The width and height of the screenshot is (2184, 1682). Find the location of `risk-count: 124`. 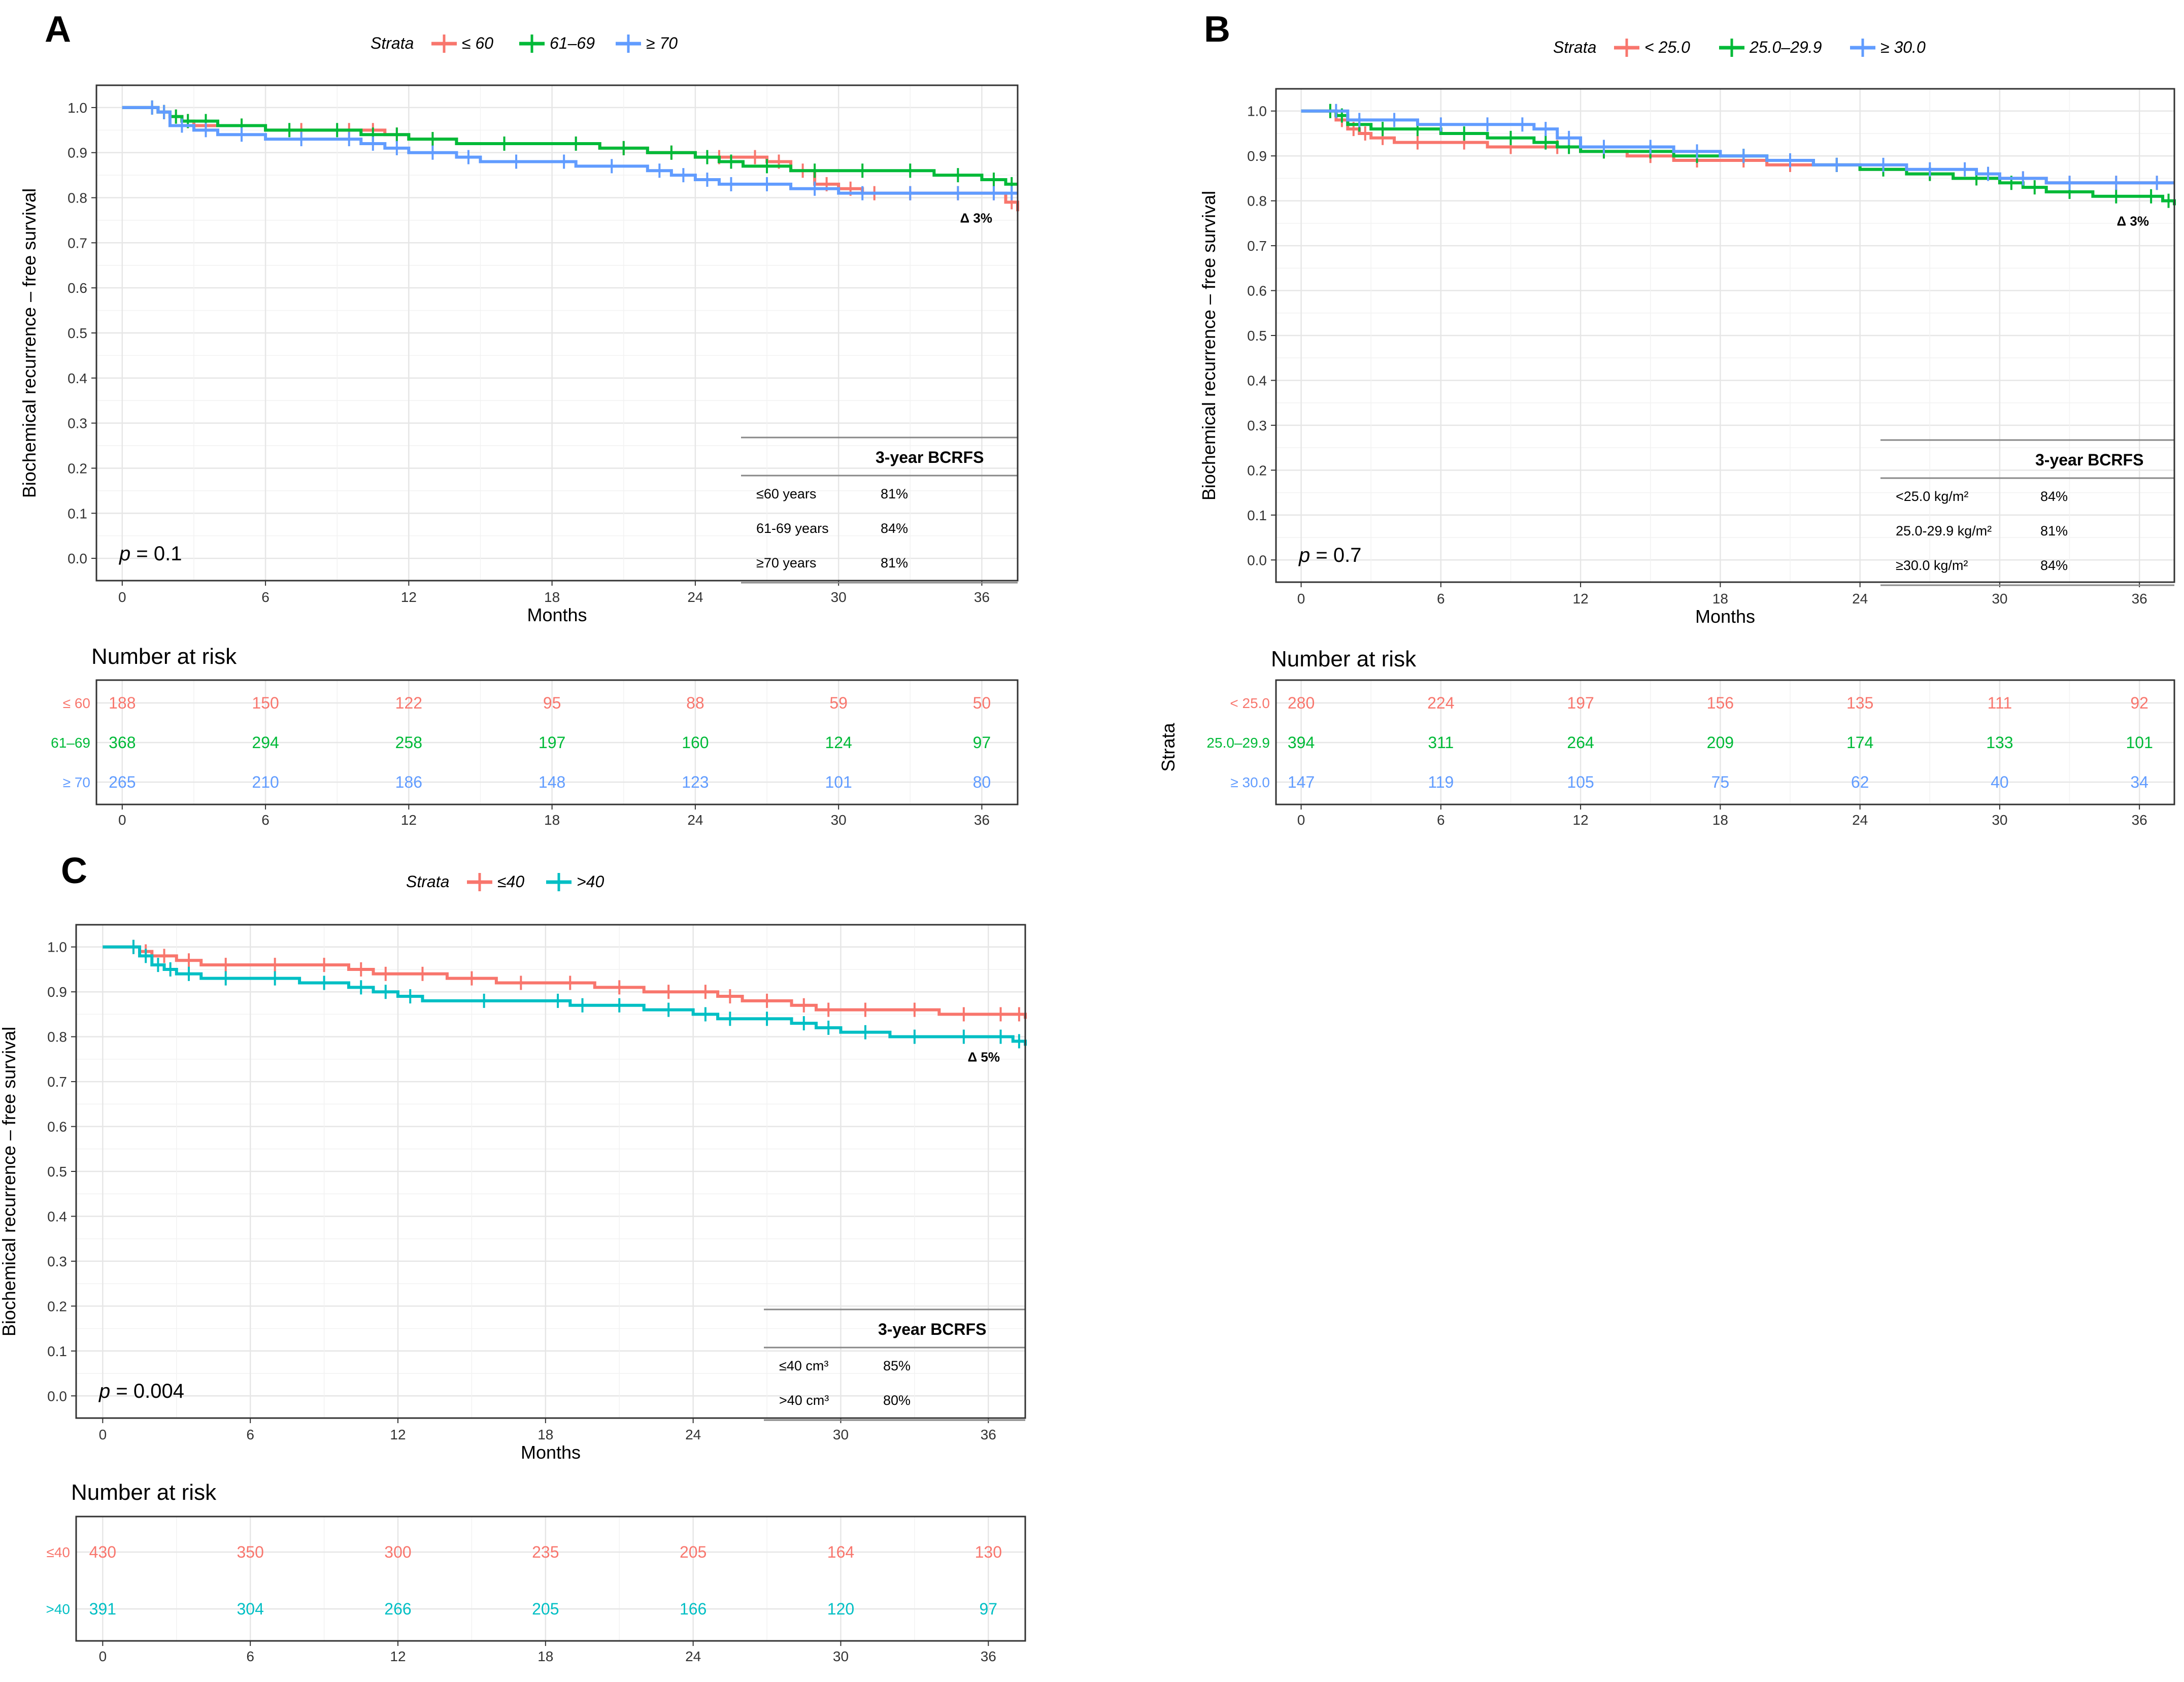

risk-count: 124 is located at coordinates (838, 742).